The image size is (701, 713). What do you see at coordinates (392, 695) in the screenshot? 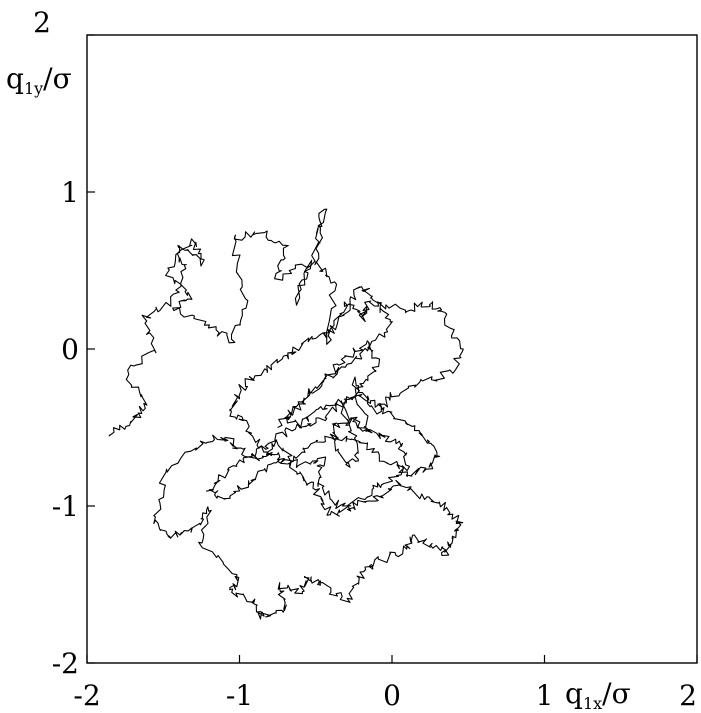
I see `x-tick-label: 0` at bounding box center [392, 695].